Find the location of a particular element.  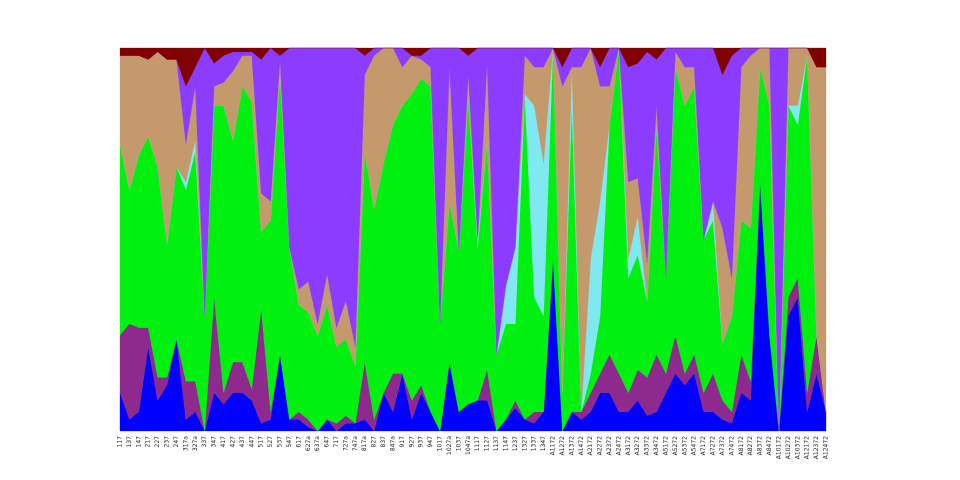

x-tick-label: 517 is located at coordinates (261, 442).